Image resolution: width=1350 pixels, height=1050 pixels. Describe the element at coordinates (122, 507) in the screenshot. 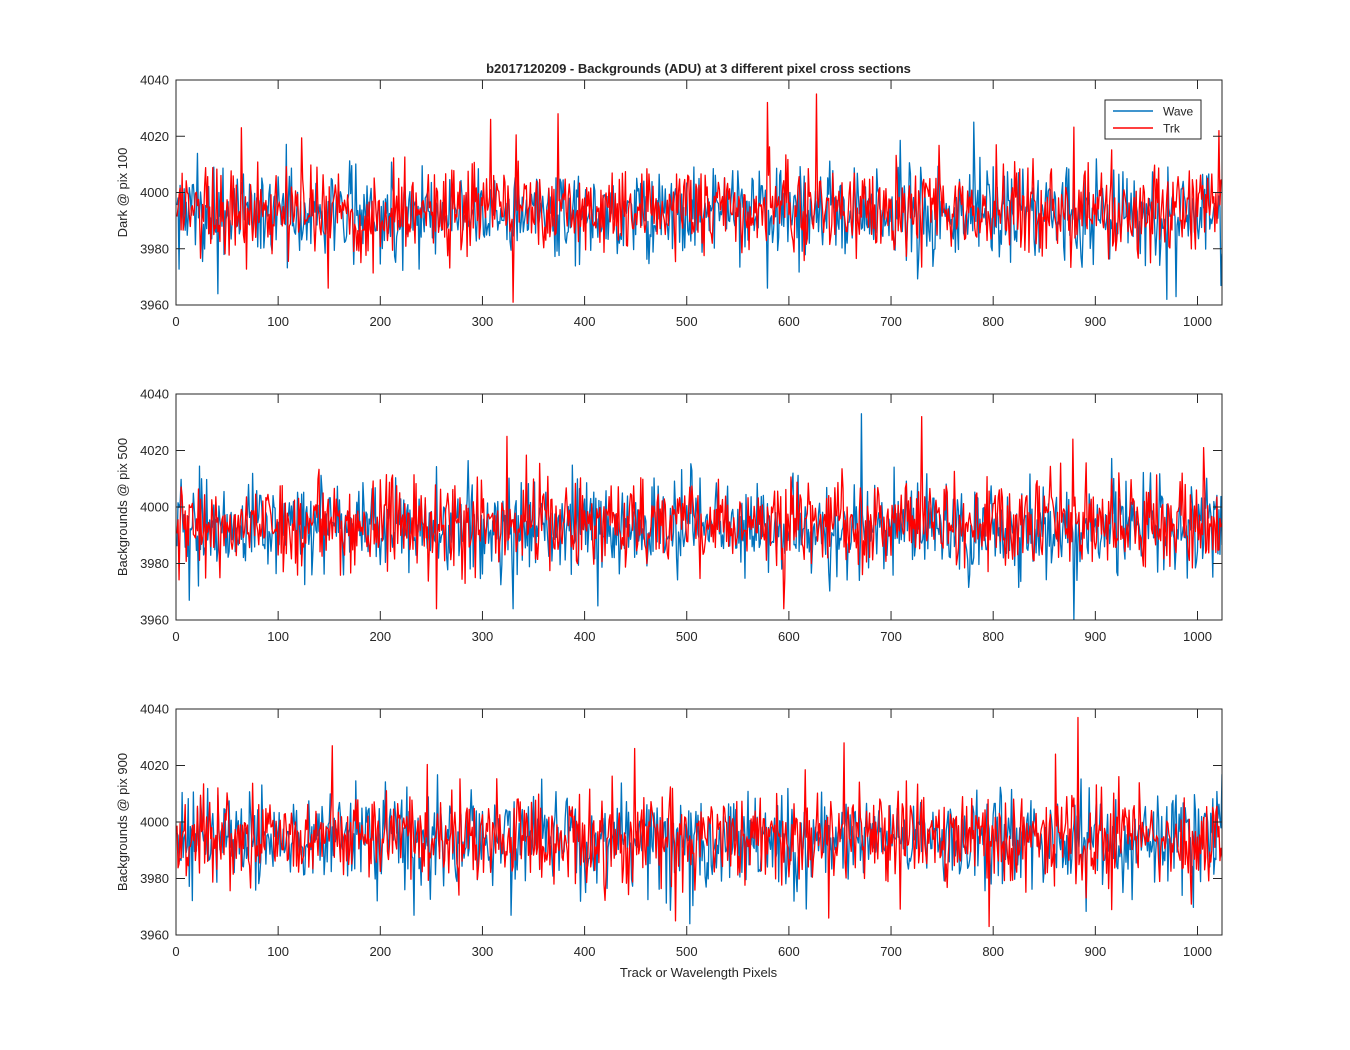

I see `y-axis-label: Backgrounds @ pix 500` at that location.